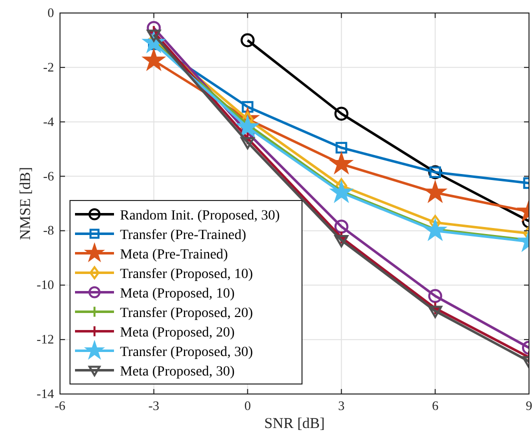  What do you see at coordinates (178, 294) in the screenshot?
I see `legend-label: Meta (Proposed, 10)` at bounding box center [178, 294].